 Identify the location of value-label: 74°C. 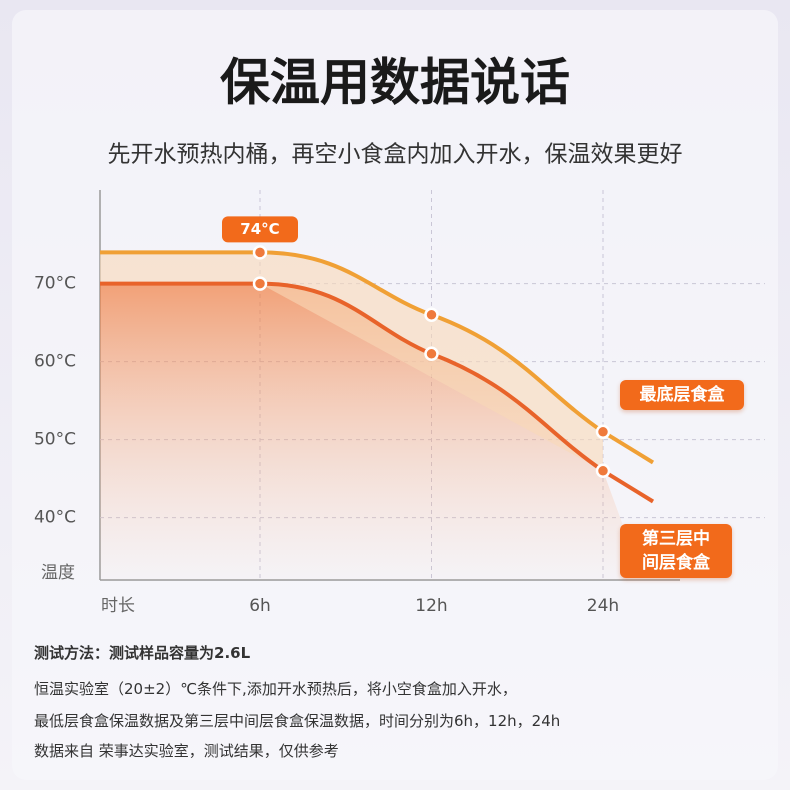
(259, 229).